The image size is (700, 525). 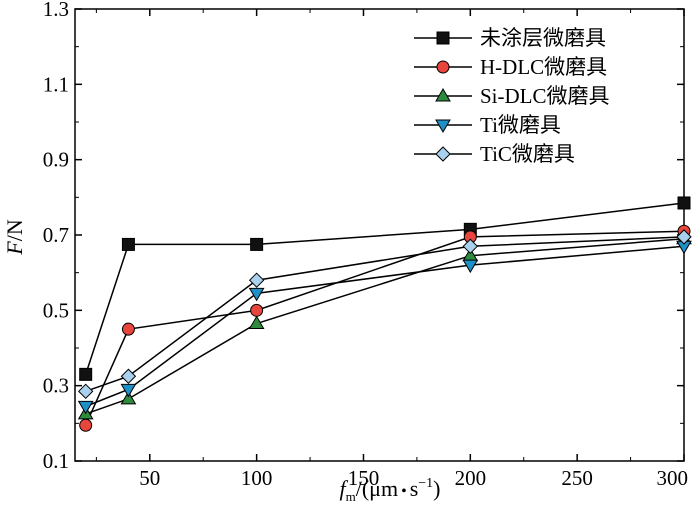 What do you see at coordinates (56, 10) in the screenshot?
I see `y-tick-label: 1.3` at bounding box center [56, 10].